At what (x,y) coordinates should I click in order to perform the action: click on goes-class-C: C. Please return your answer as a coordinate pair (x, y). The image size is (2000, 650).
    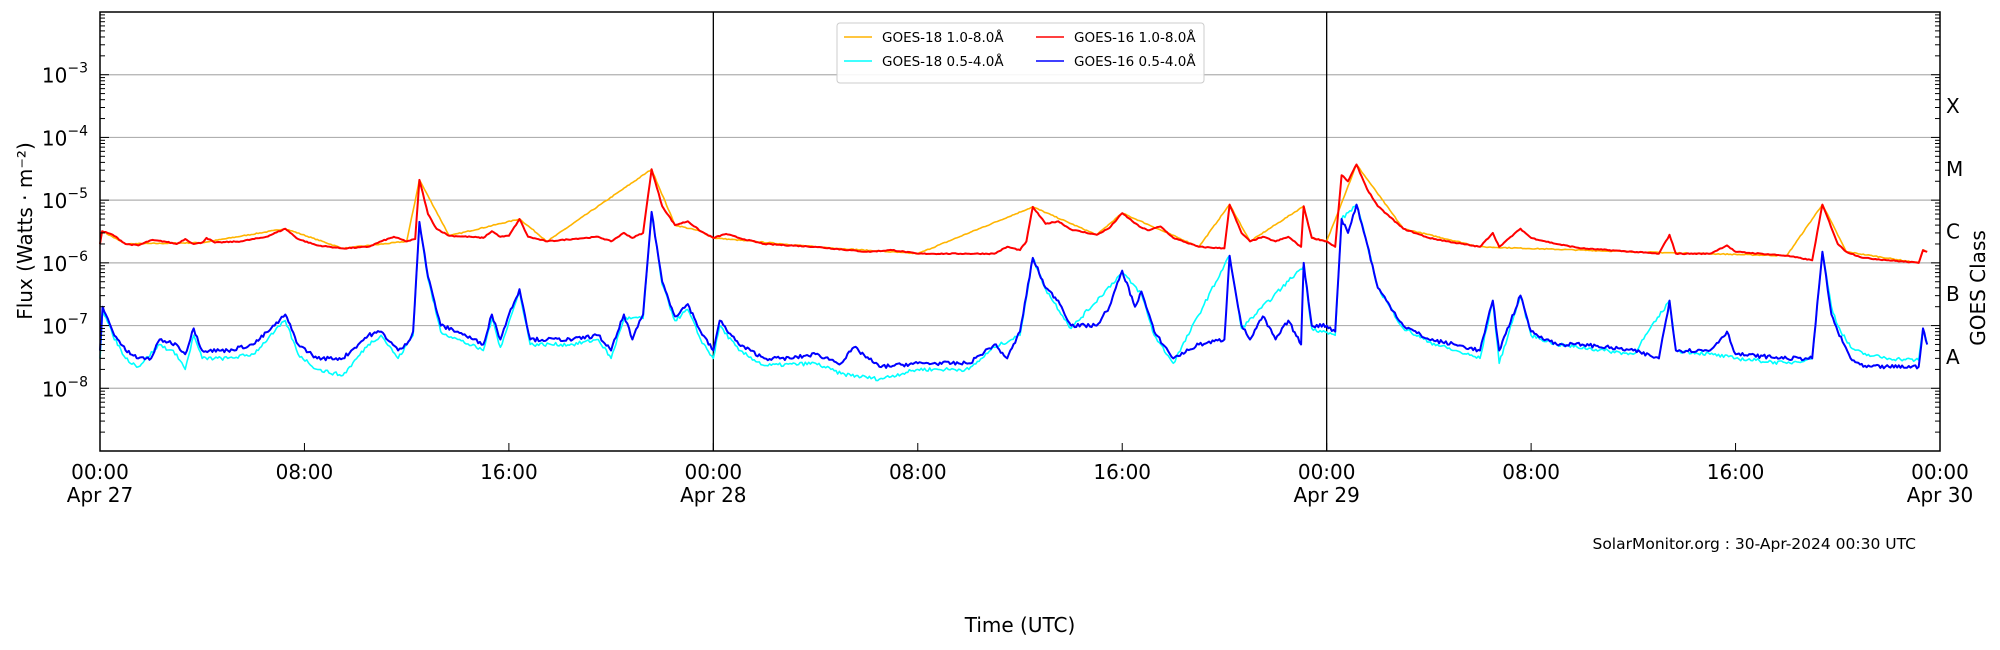
    Looking at the image, I should click on (1953, 232).